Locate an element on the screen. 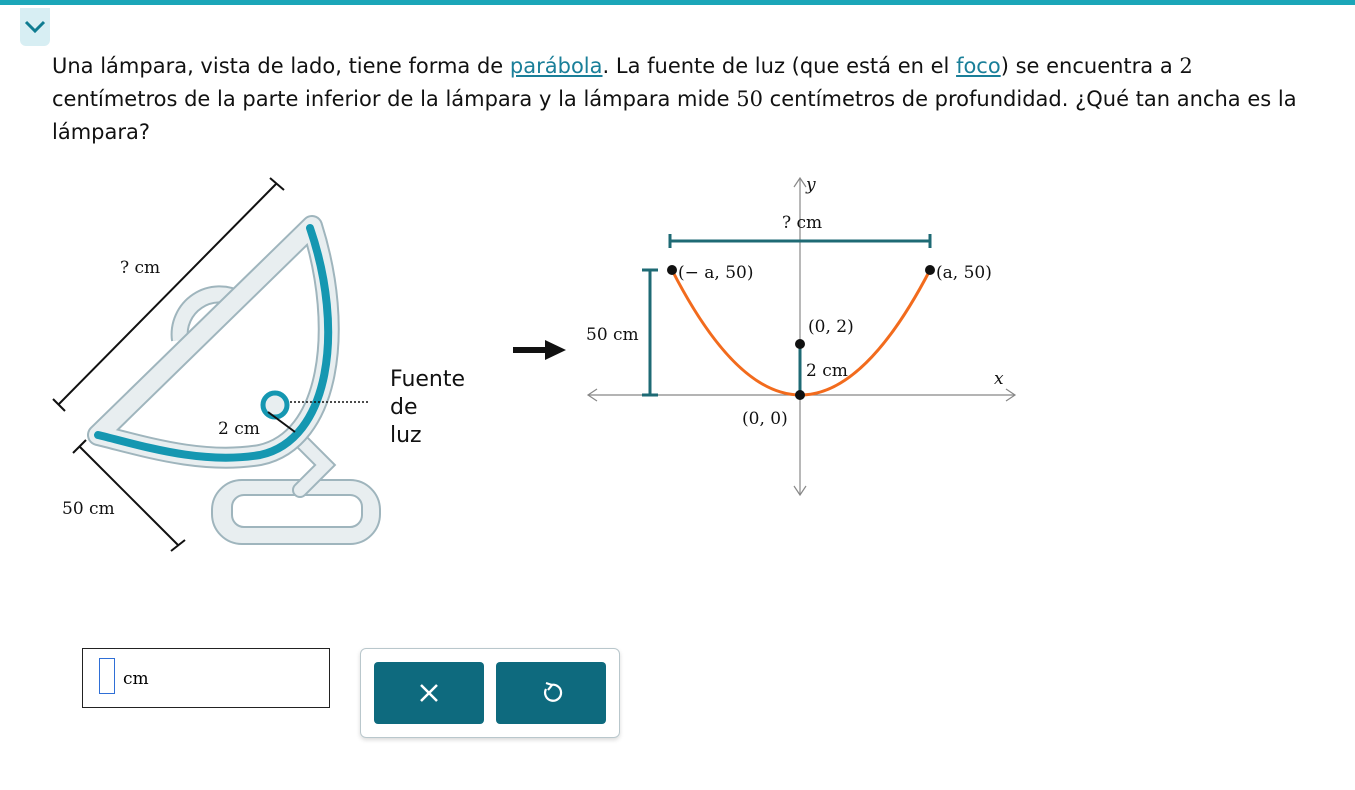  x-icon is located at coordinates (429, 693).